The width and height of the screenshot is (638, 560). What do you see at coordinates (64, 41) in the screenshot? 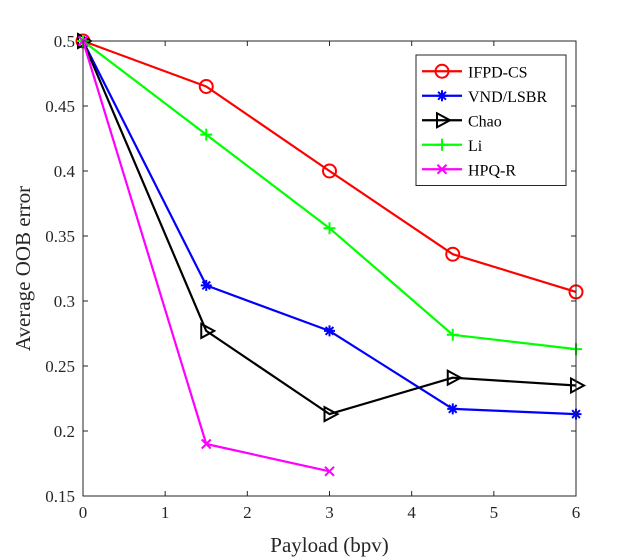
I see `y-tick-label: 0.5` at bounding box center [64, 41].